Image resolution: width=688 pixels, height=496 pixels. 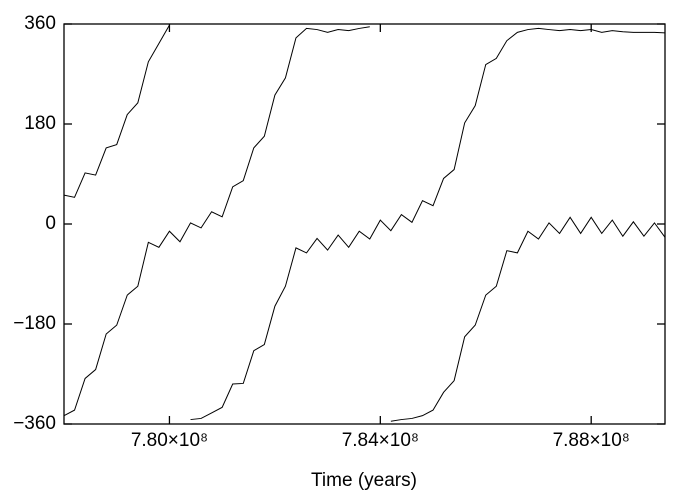 What do you see at coordinates (34, 423) in the screenshot?
I see `y-tick-label: −360` at bounding box center [34, 423].